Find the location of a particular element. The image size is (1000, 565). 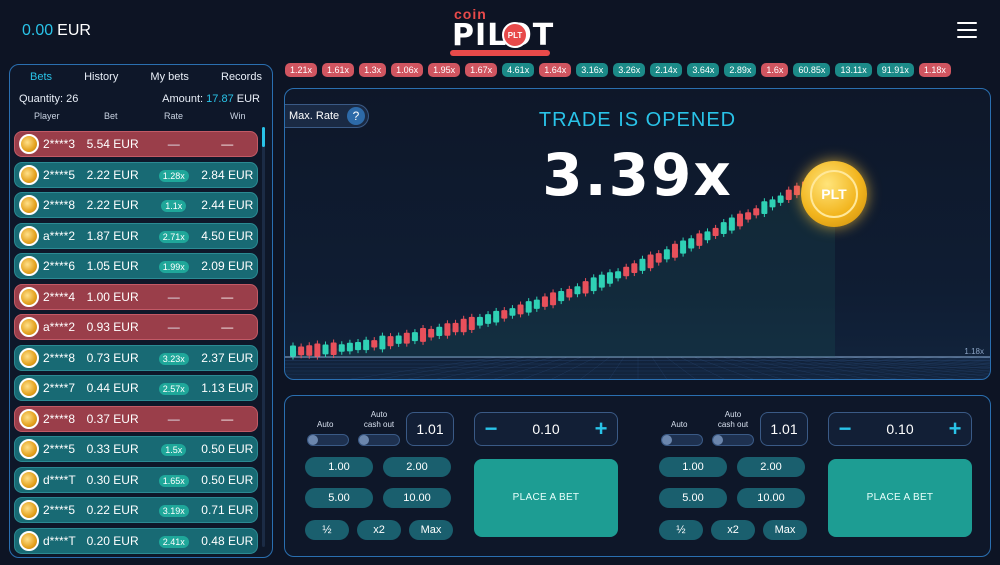

bet-row: a****2 1.87 EUR 2.71x 4.50 EUR is located at coordinates (136, 235).